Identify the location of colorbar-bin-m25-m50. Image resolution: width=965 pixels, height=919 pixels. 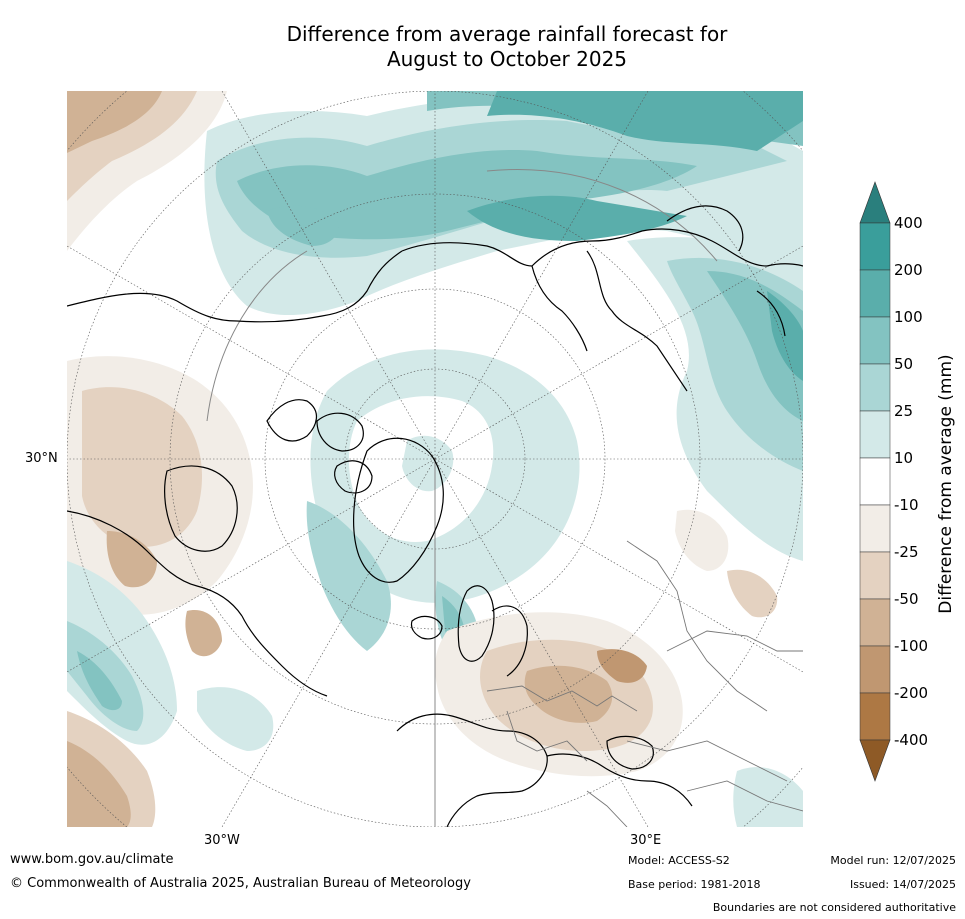
(875, 575).